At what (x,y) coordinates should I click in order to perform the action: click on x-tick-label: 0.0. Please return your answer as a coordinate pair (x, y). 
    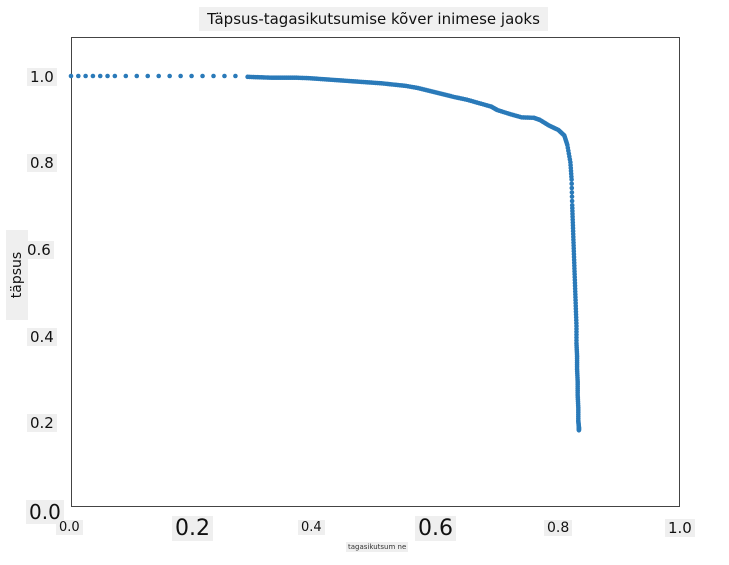
    Looking at the image, I should click on (69, 527).